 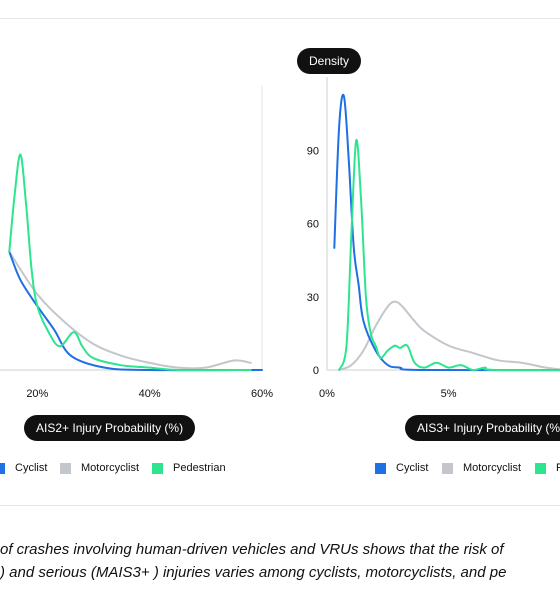 What do you see at coordinates (110, 428) in the screenshot?
I see `left-x-axis-label: AIS2+ Injury Probability (%)` at bounding box center [110, 428].